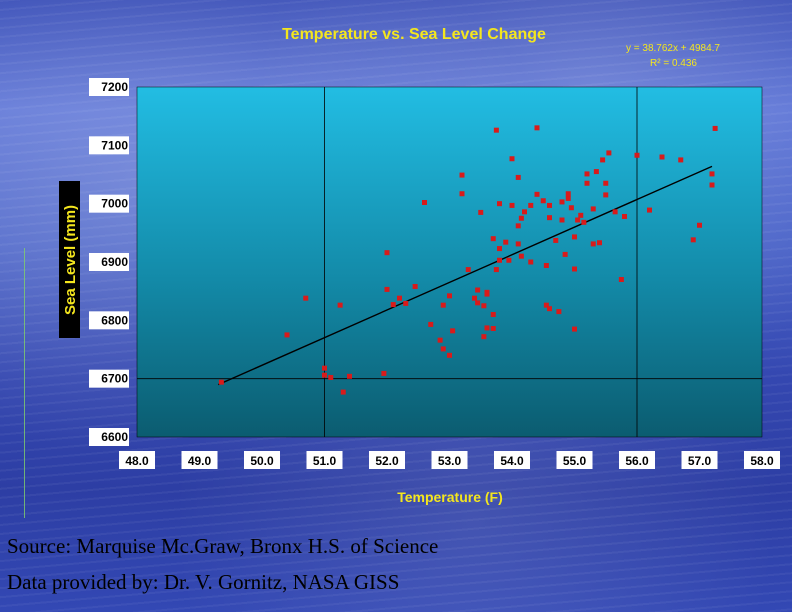 The image size is (792, 612). I want to click on chart-title: Temperature vs. Sea Level Change, so click(414, 34).